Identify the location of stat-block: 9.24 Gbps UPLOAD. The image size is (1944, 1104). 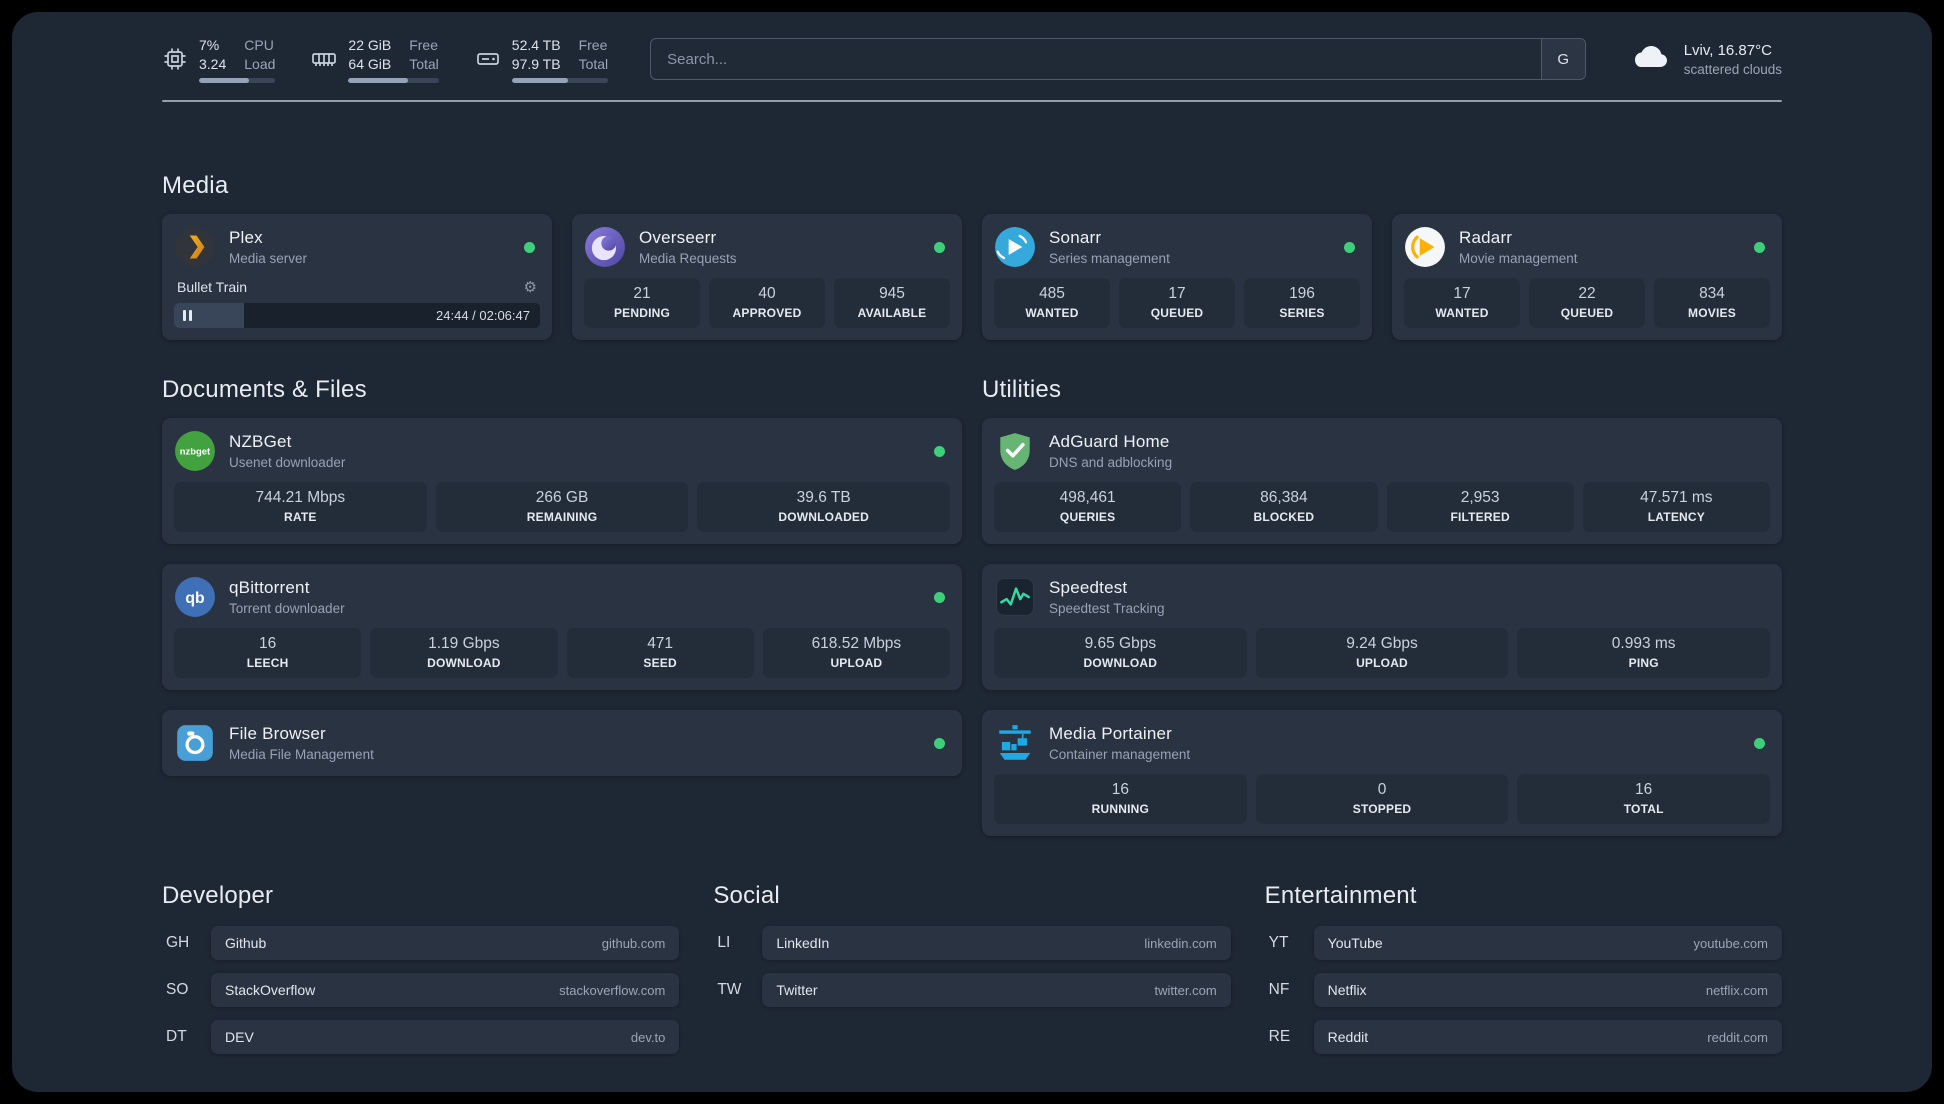
(1382, 653).